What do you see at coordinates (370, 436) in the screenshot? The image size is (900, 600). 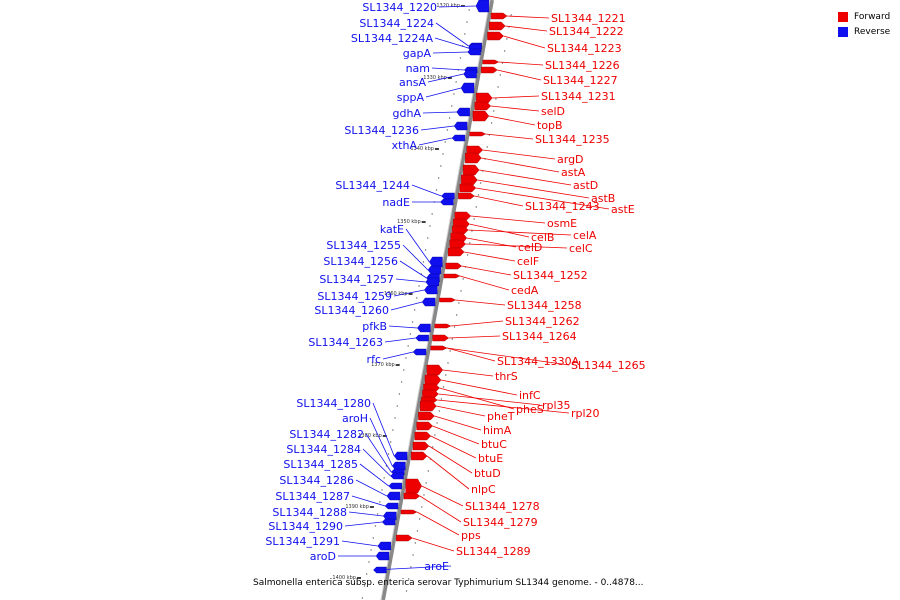 I see `tick-label: 1380 kbp` at bounding box center [370, 436].